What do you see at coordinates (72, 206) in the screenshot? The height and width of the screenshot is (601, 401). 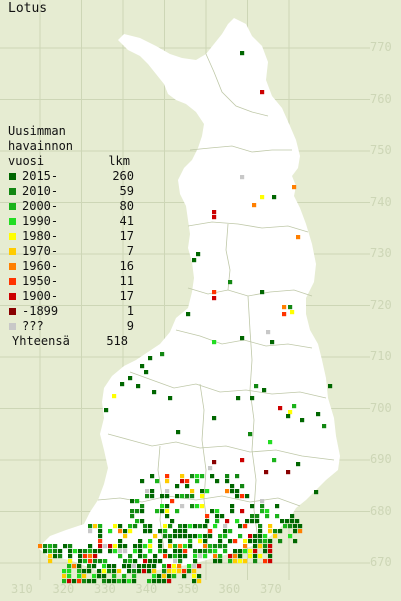 I see `legend-item: 2000- 80` at bounding box center [72, 206].